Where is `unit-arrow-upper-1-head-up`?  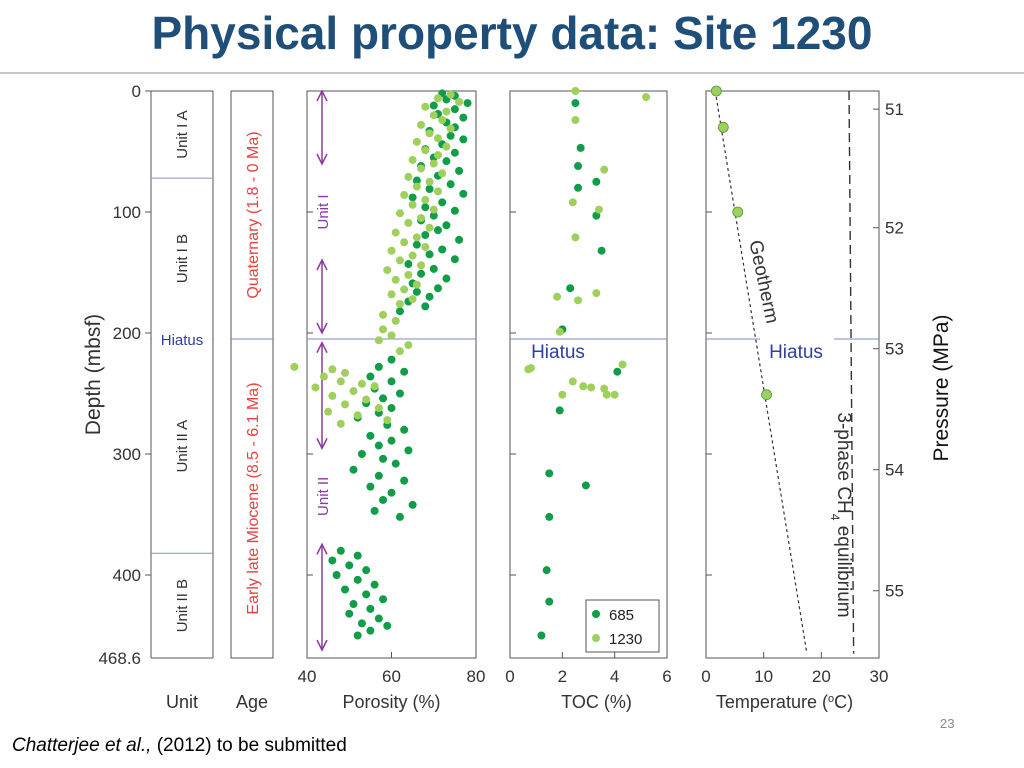 unit-arrow-upper-1-head-up is located at coordinates (322, 95).